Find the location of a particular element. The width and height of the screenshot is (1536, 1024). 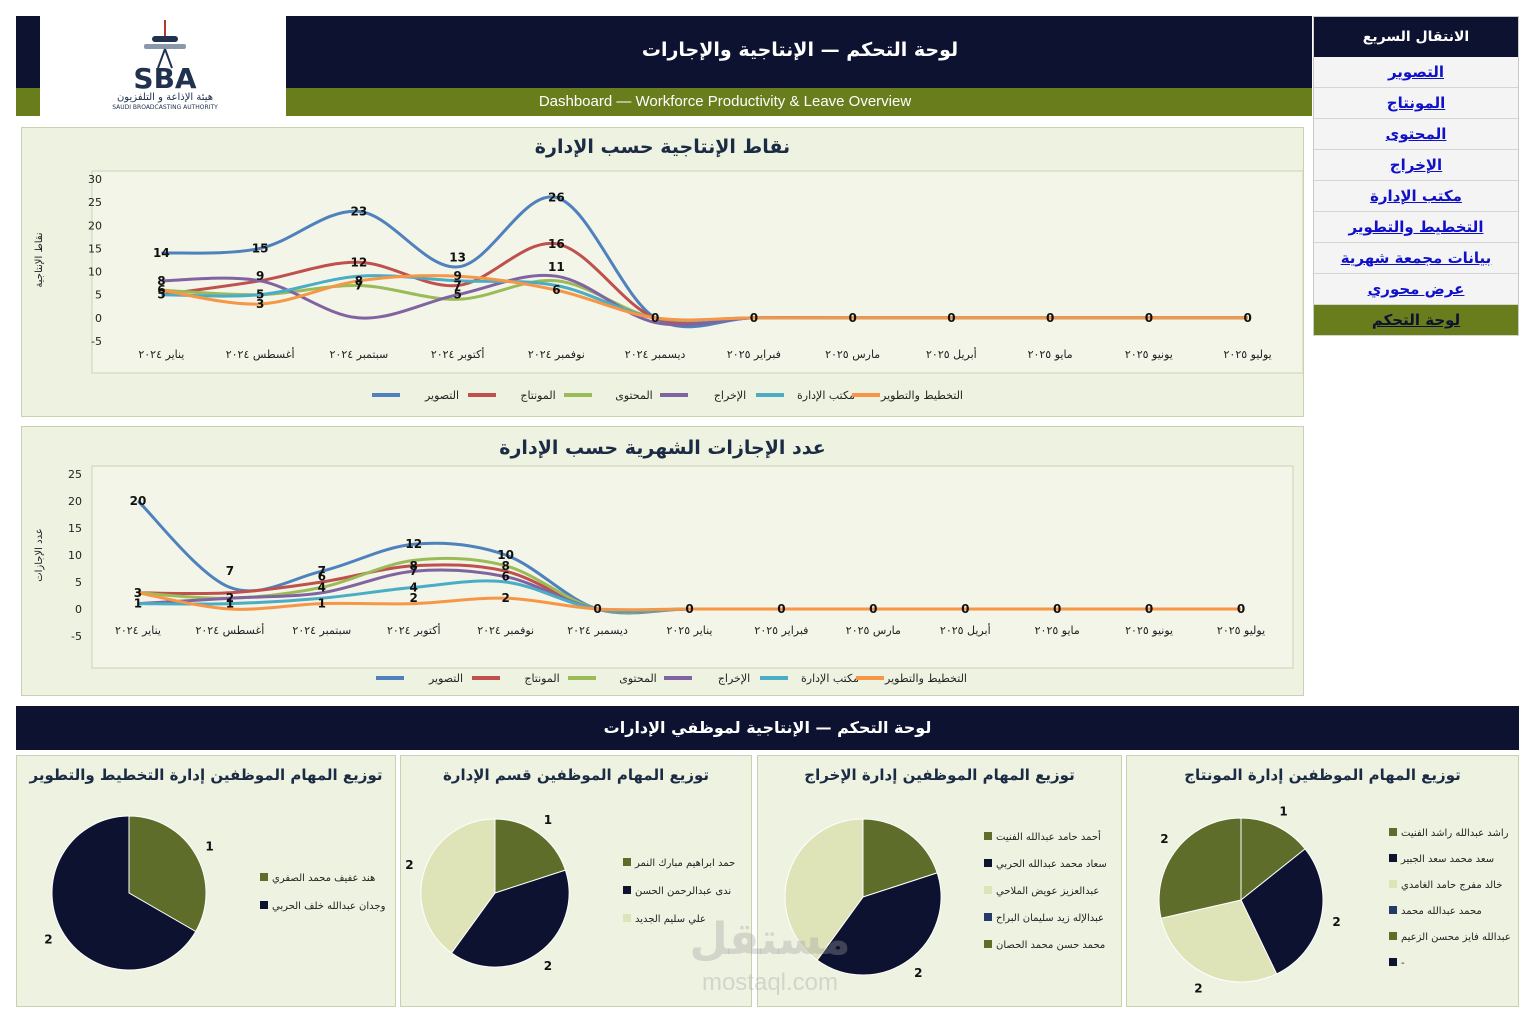

data-label: 20 is located at coordinates (138, 501).